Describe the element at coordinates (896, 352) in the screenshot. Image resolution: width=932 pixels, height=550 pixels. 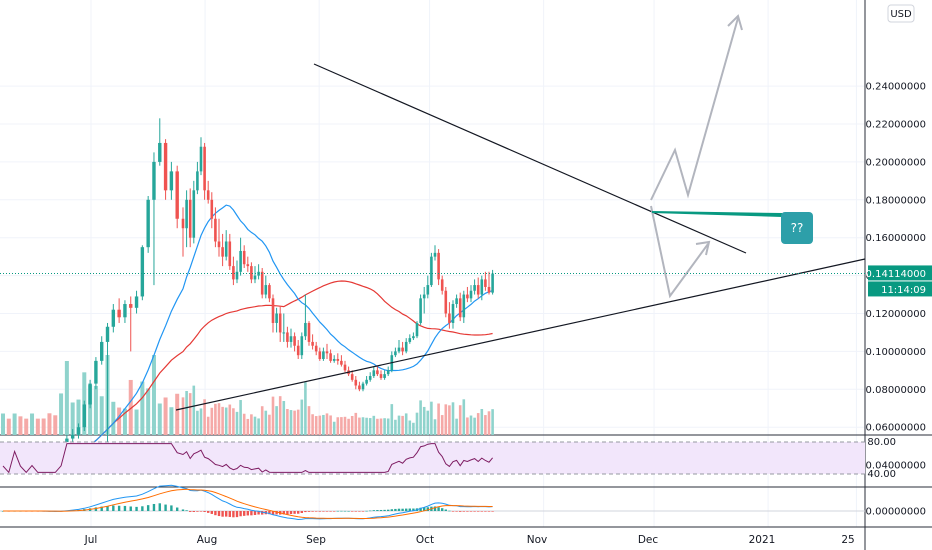
I see `price-tick-label: 0.10000000` at that location.